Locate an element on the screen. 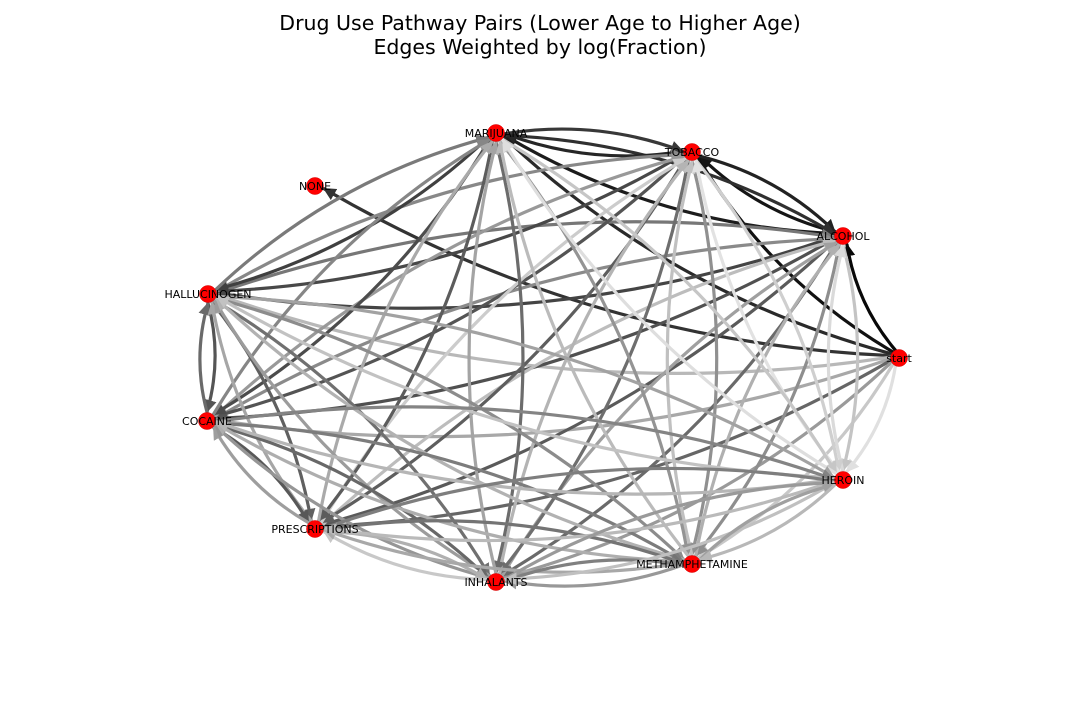 The image size is (1080, 720). edge-cocaine-to-heroin is located at coordinates (524, 443).